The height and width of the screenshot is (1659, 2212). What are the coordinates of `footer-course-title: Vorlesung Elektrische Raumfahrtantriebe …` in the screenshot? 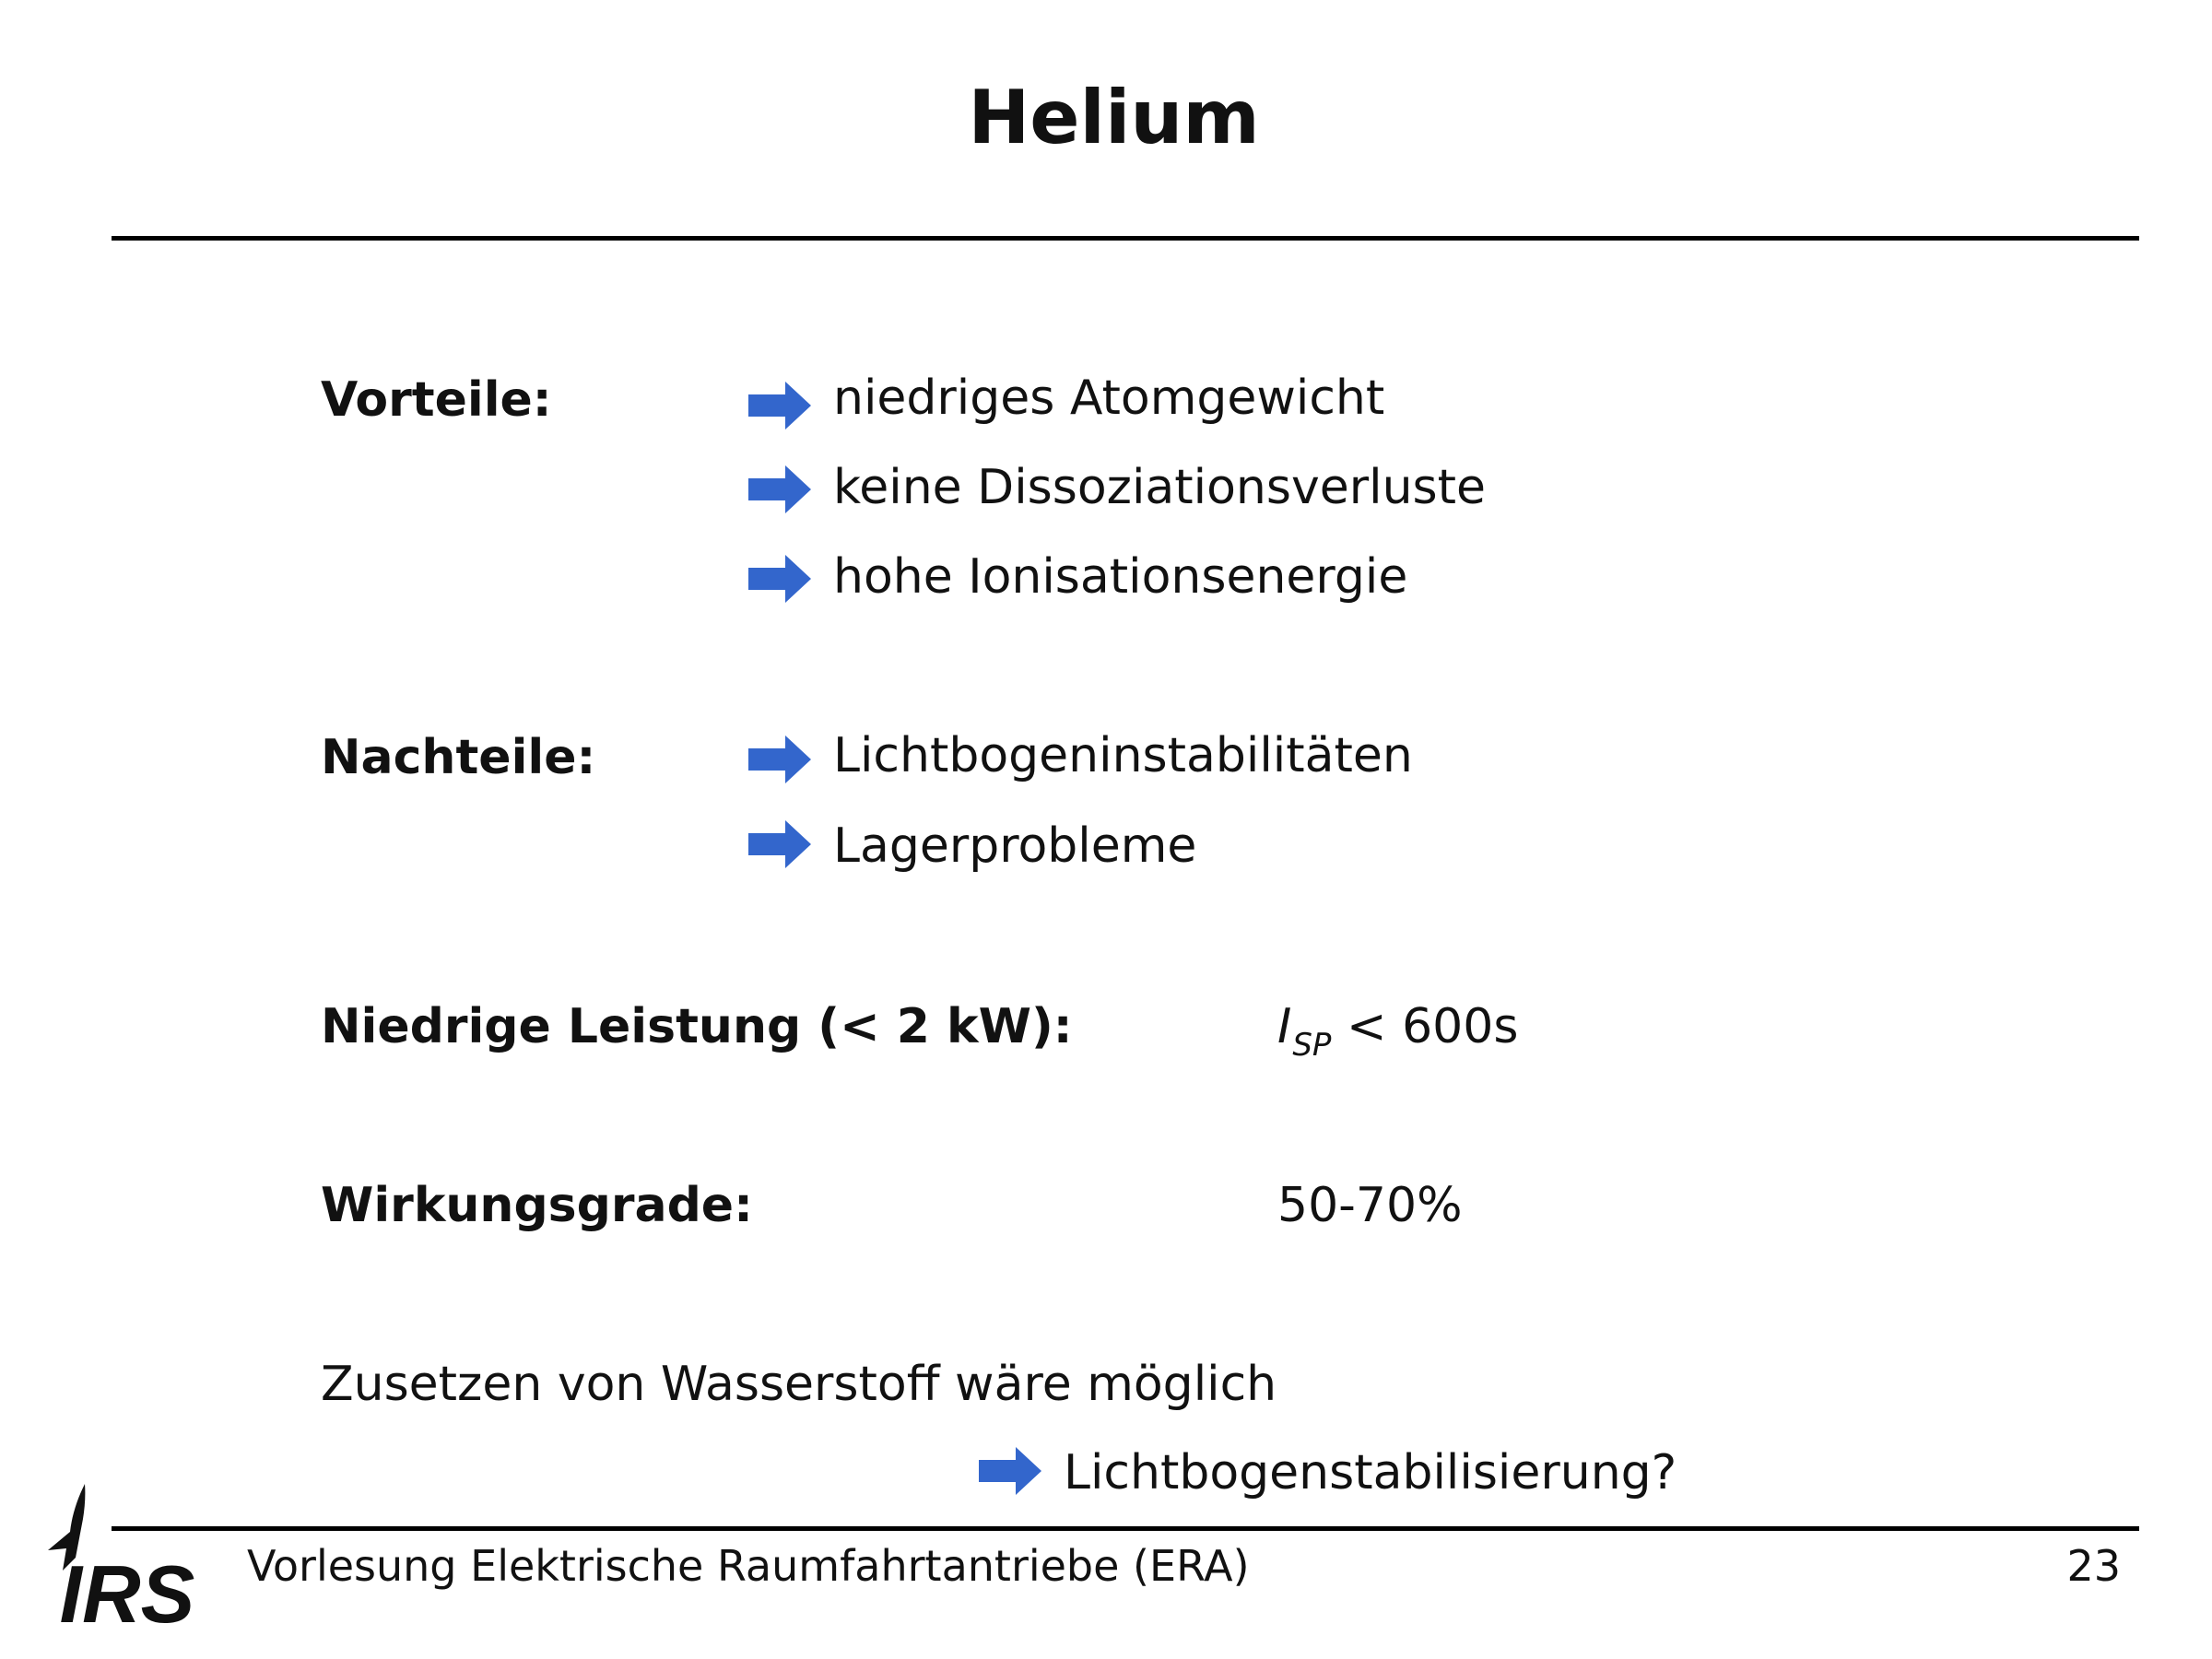 It's located at (748, 1566).